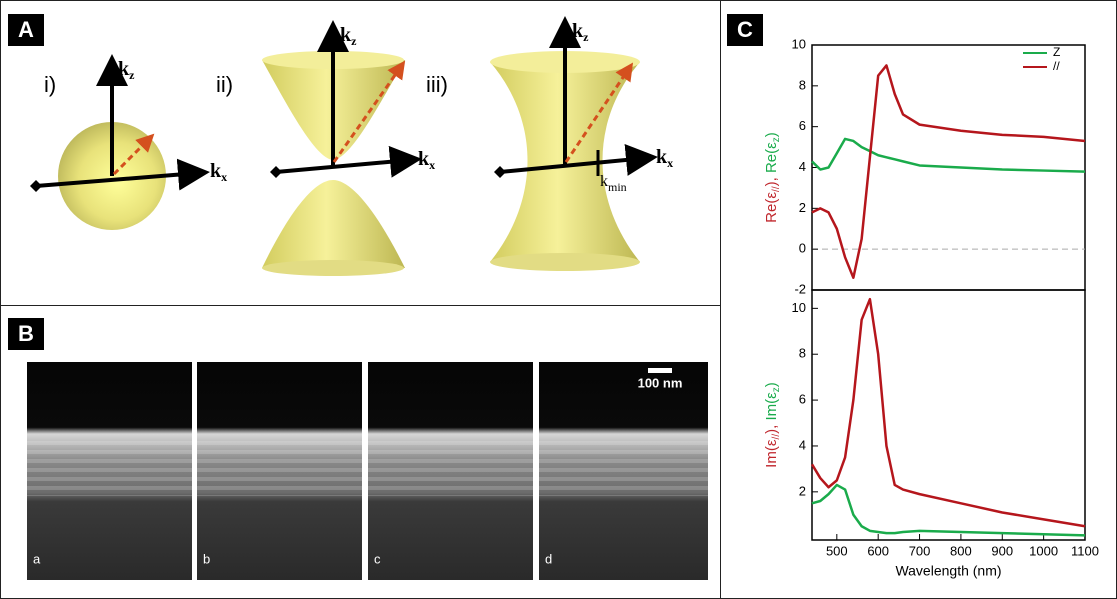 The width and height of the screenshot is (1117, 599). I want to click on hyperboloid-two-sheet: ii) kz kx, so click(325, 148).